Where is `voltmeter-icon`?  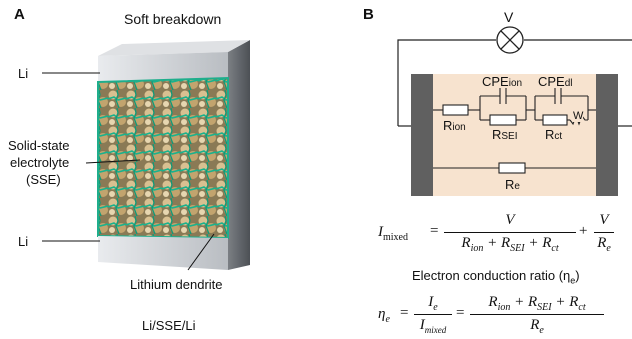
voltmeter-icon is located at coordinates (510, 40).